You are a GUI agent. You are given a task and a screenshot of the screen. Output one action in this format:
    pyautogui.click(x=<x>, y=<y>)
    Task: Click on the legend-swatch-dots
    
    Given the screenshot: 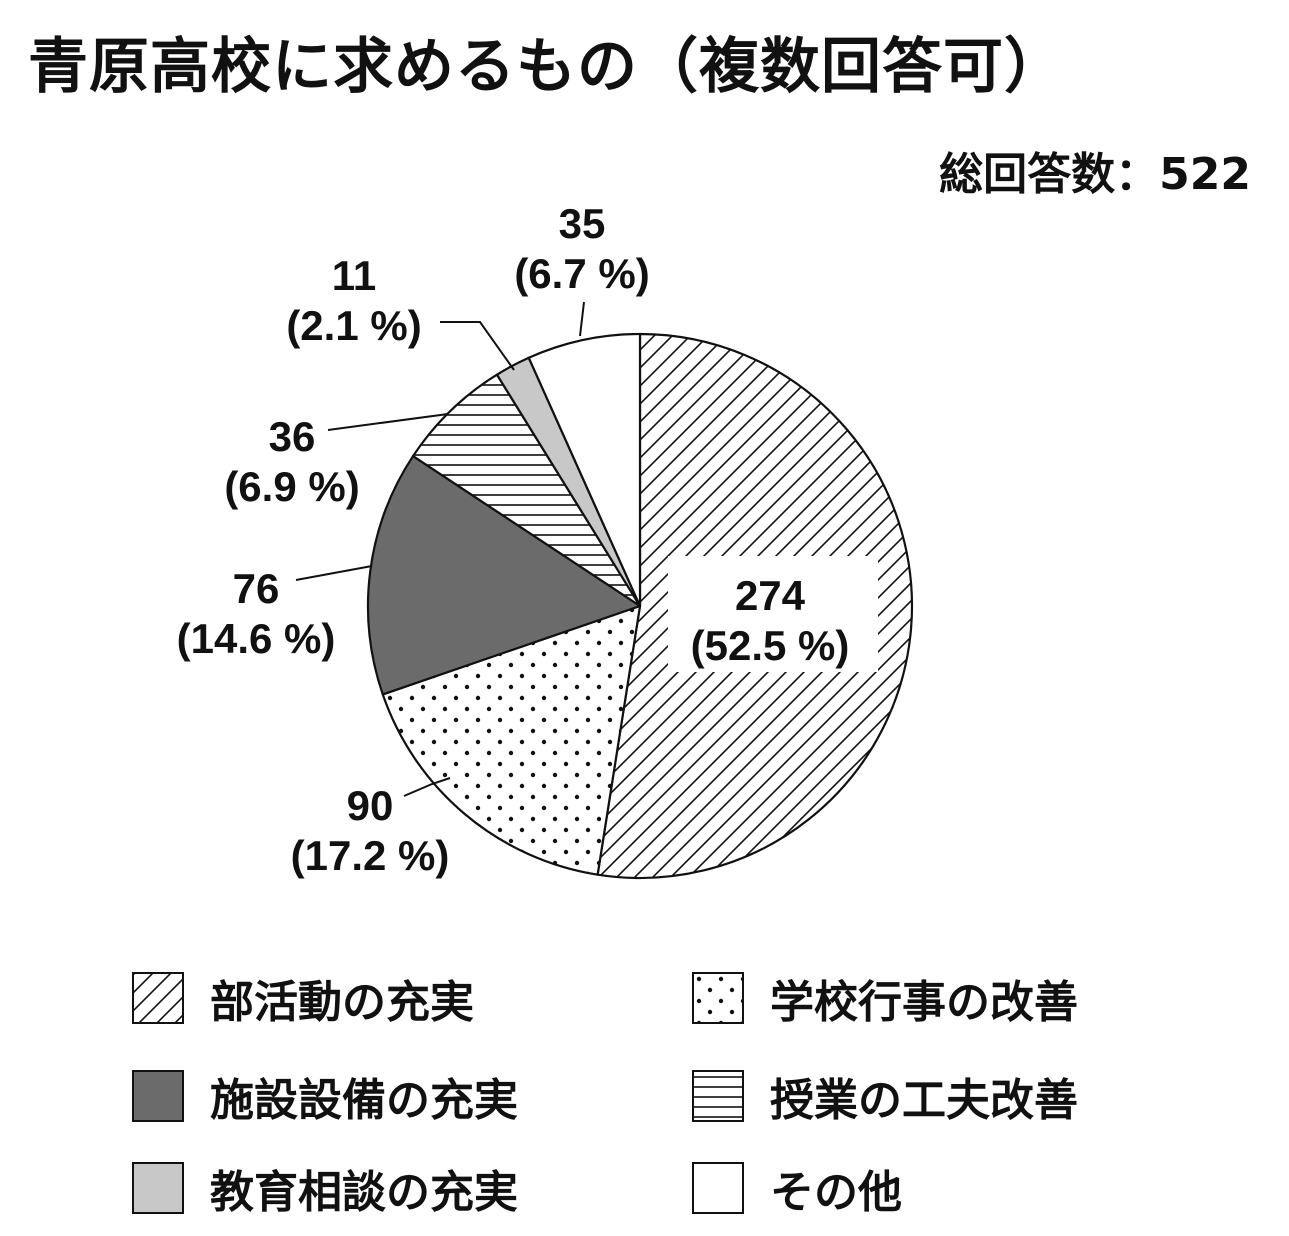 What is the action you would take?
    pyautogui.click(x=718, y=998)
    